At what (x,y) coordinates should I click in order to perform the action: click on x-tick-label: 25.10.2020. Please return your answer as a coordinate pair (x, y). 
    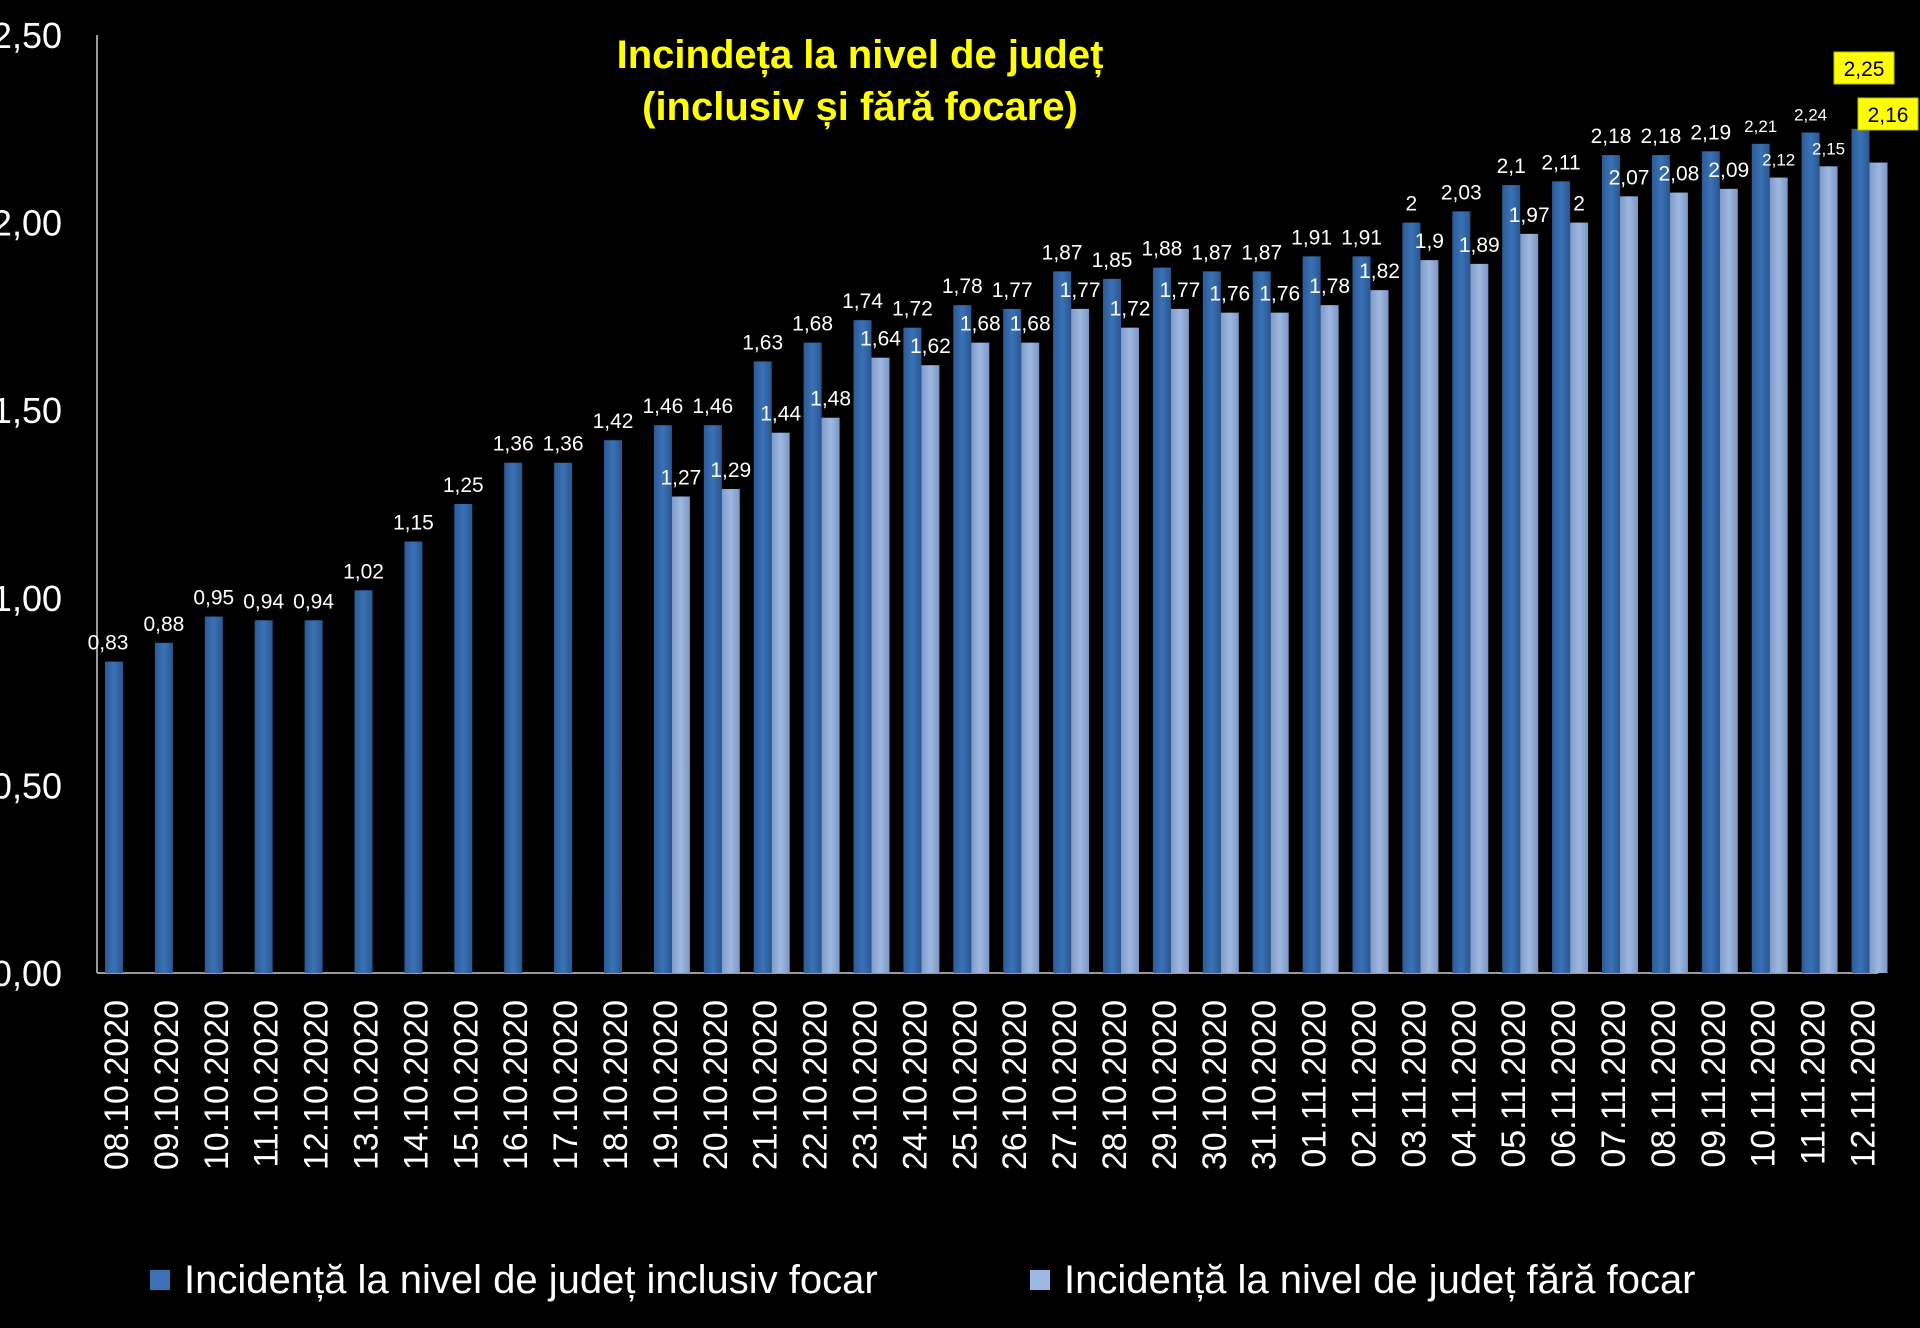
    Looking at the image, I should click on (965, 1085).